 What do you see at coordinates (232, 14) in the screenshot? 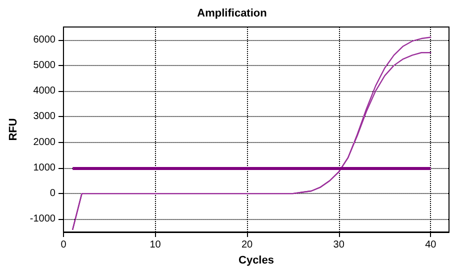
I see `chart-title: Amplification` at bounding box center [232, 14].